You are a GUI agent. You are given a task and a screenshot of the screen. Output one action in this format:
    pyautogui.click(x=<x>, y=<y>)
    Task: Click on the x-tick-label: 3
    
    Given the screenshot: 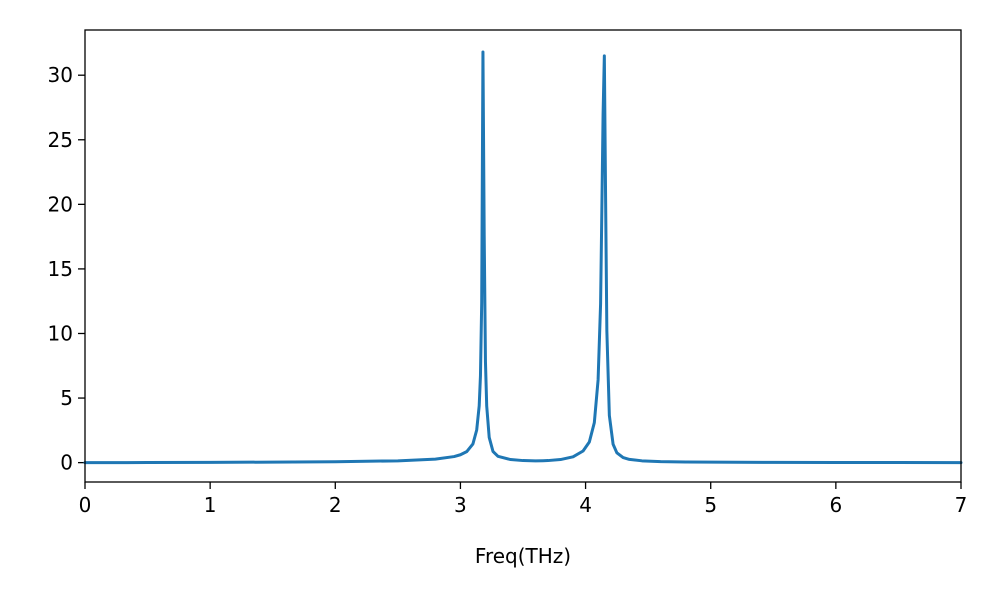 What is the action you would take?
    pyautogui.click(x=460, y=505)
    